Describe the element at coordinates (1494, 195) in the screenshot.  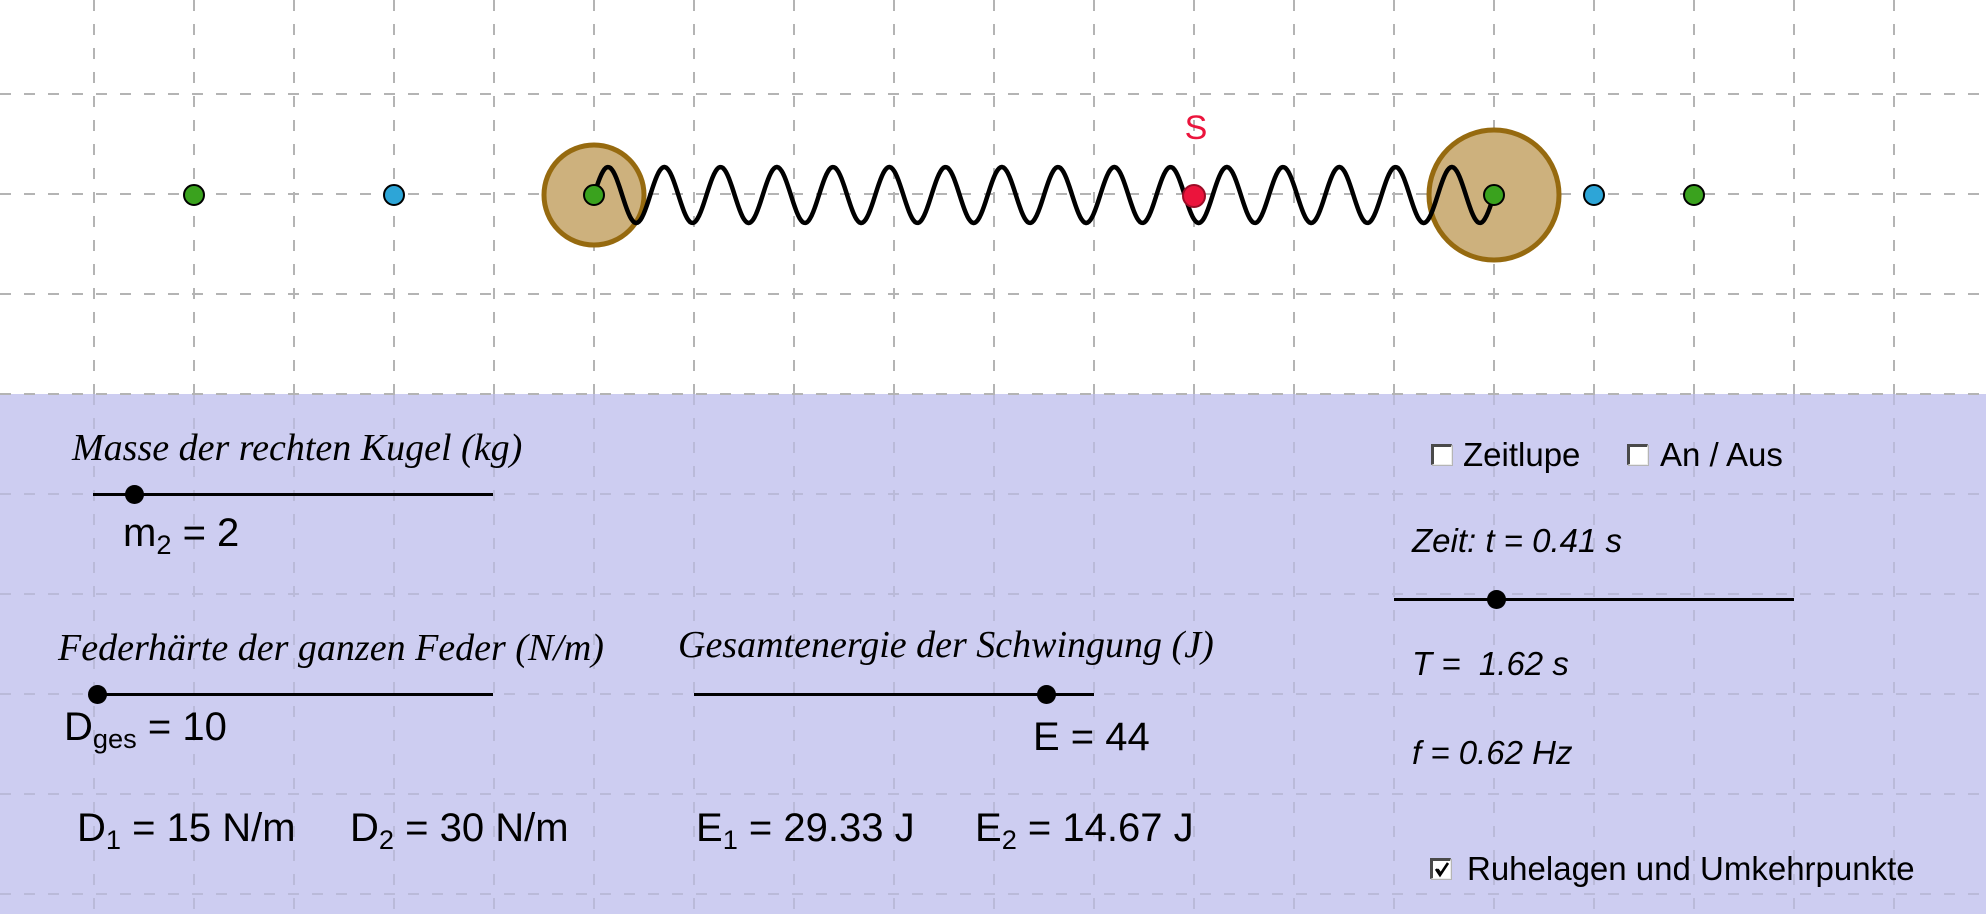
I see `right-ball-center` at that location.